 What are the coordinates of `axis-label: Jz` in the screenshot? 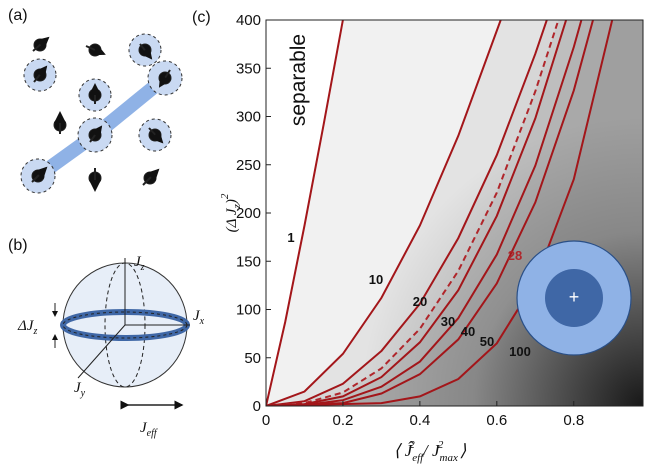 It's located at (139, 263).